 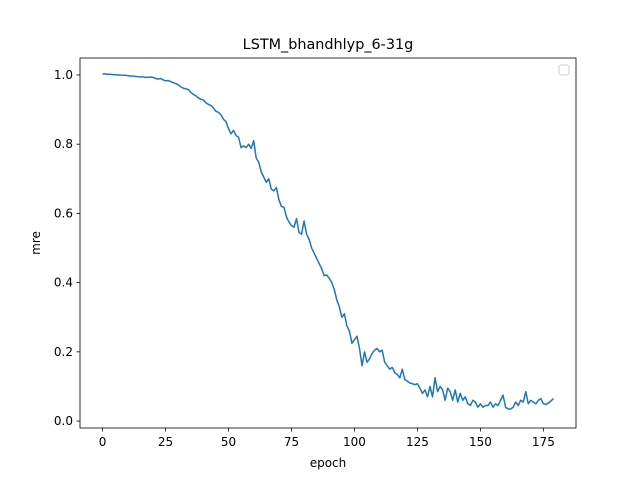 I want to click on y-tick-label: 0.8, so click(x=63, y=144).